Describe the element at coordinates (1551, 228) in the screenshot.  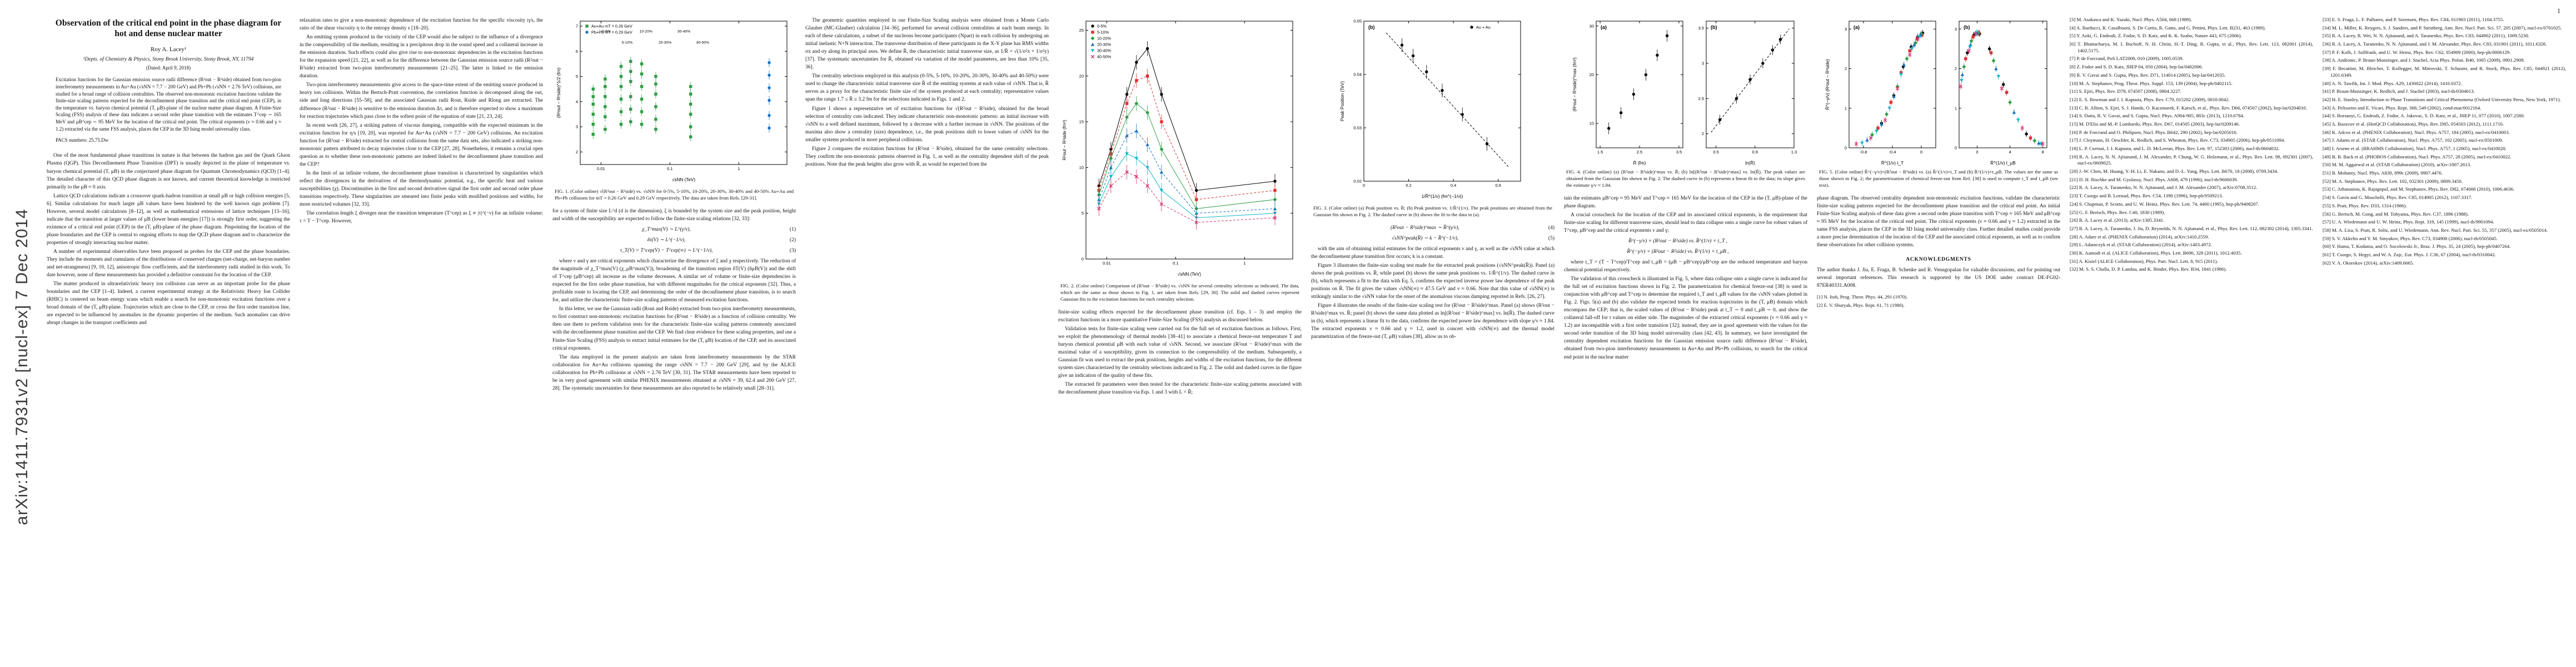
I see `equation-number: (4)` at that location.